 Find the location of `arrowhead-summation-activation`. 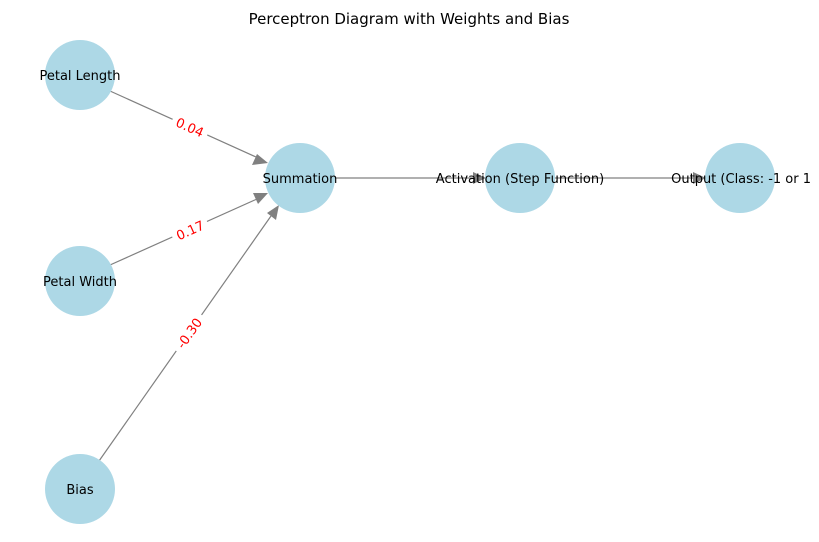

arrowhead-summation-activation is located at coordinates (479, 178).